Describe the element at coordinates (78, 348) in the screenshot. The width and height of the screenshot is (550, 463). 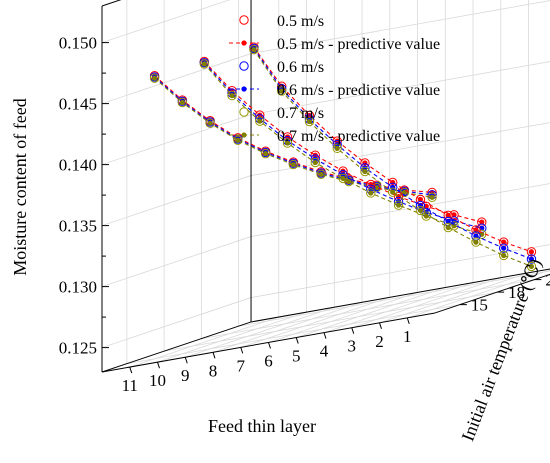
I see `z-tick-label: 0.125` at that location.